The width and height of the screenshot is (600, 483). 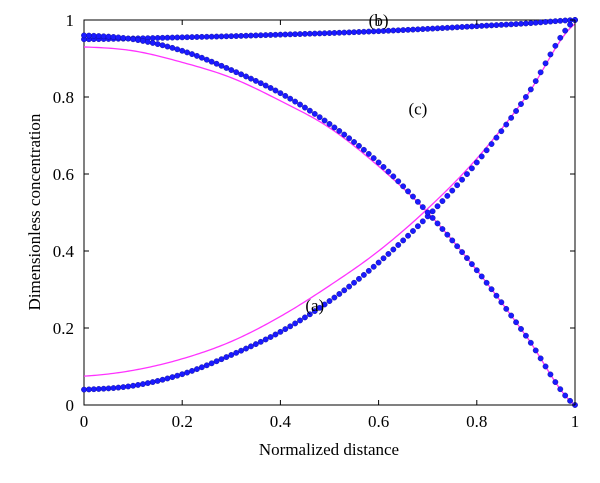 What do you see at coordinates (575, 421) in the screenshot?
I see `x-tick-label: 1` at bounding box center [575, 421].